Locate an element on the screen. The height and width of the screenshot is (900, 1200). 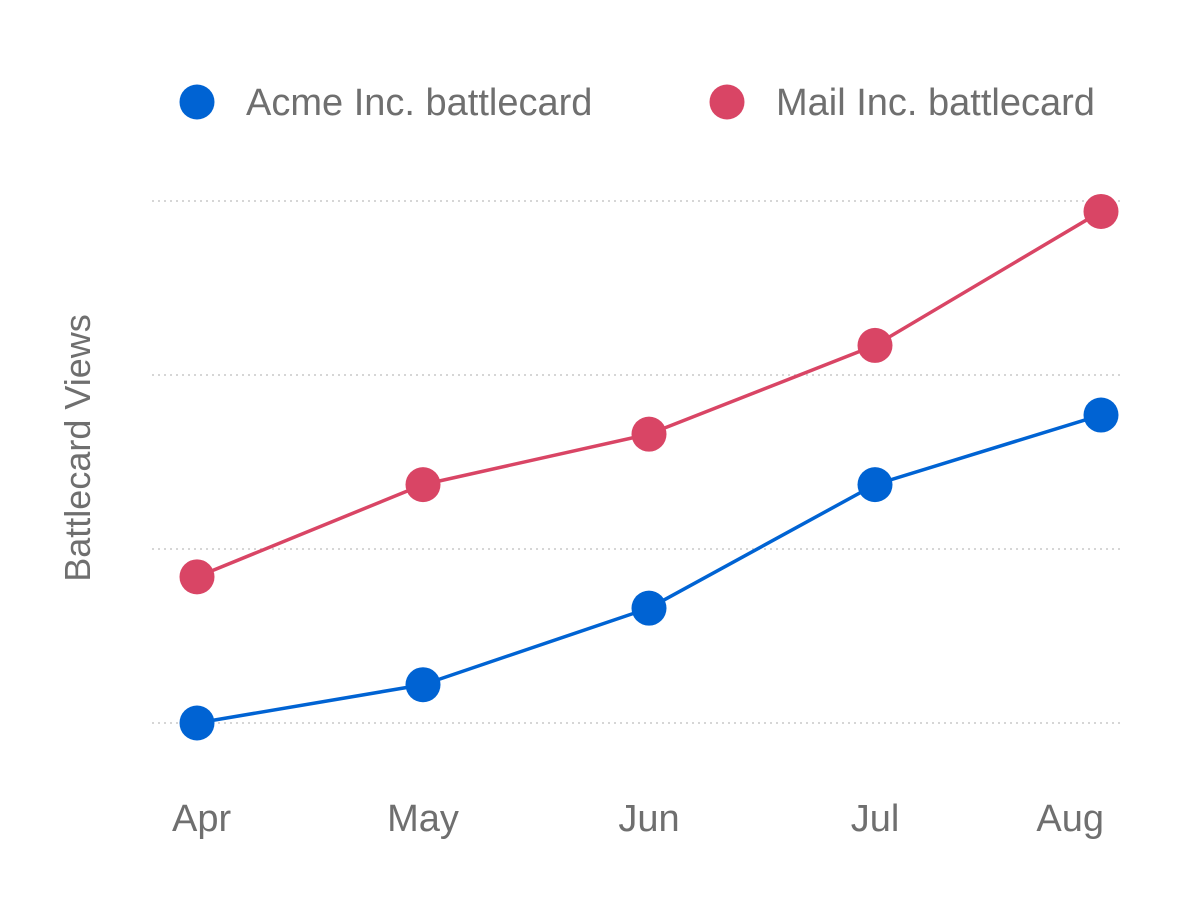
x-tick-label-apr: Apr is located at coordinates (201, 819).